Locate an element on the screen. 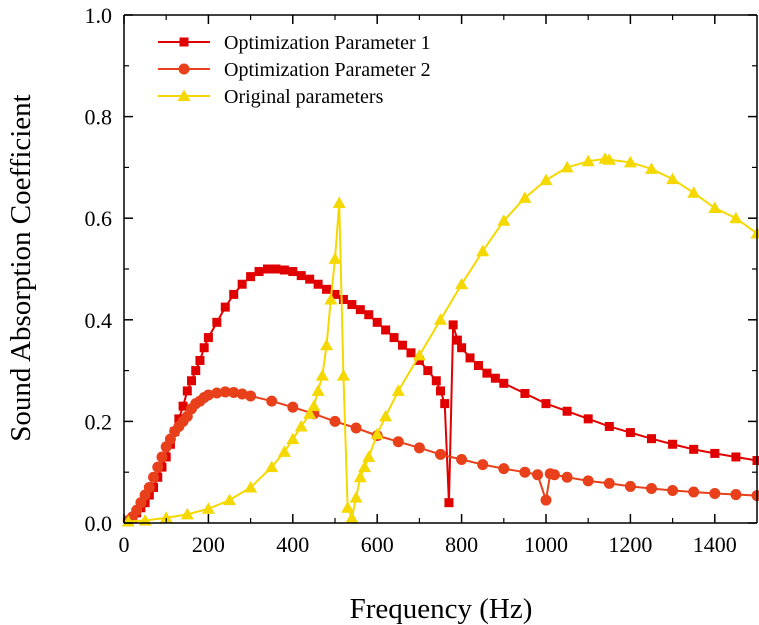 This screenshot has height=625, width=759. legend-label: Optimization Parameter 1 is located at coordinates (327, 43).